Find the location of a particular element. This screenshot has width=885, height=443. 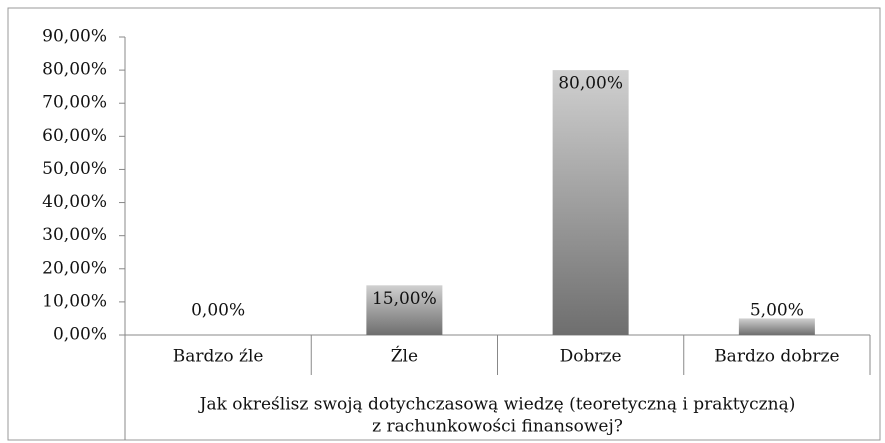

y-tick-label: 0,00% is located at coordinates (80, 335).